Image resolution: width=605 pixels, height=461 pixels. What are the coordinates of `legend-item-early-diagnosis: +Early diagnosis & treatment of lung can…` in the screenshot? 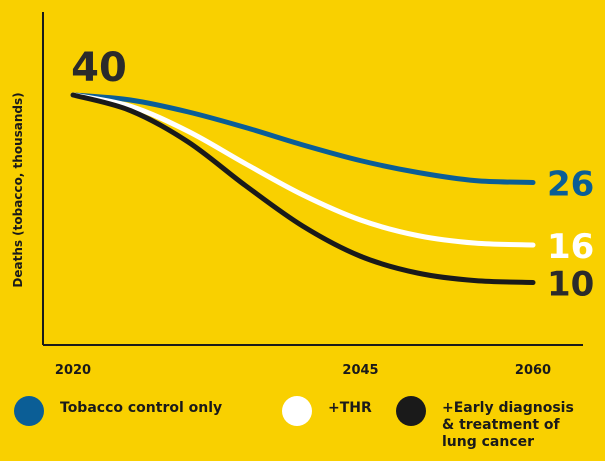 It's located at (485, 423).